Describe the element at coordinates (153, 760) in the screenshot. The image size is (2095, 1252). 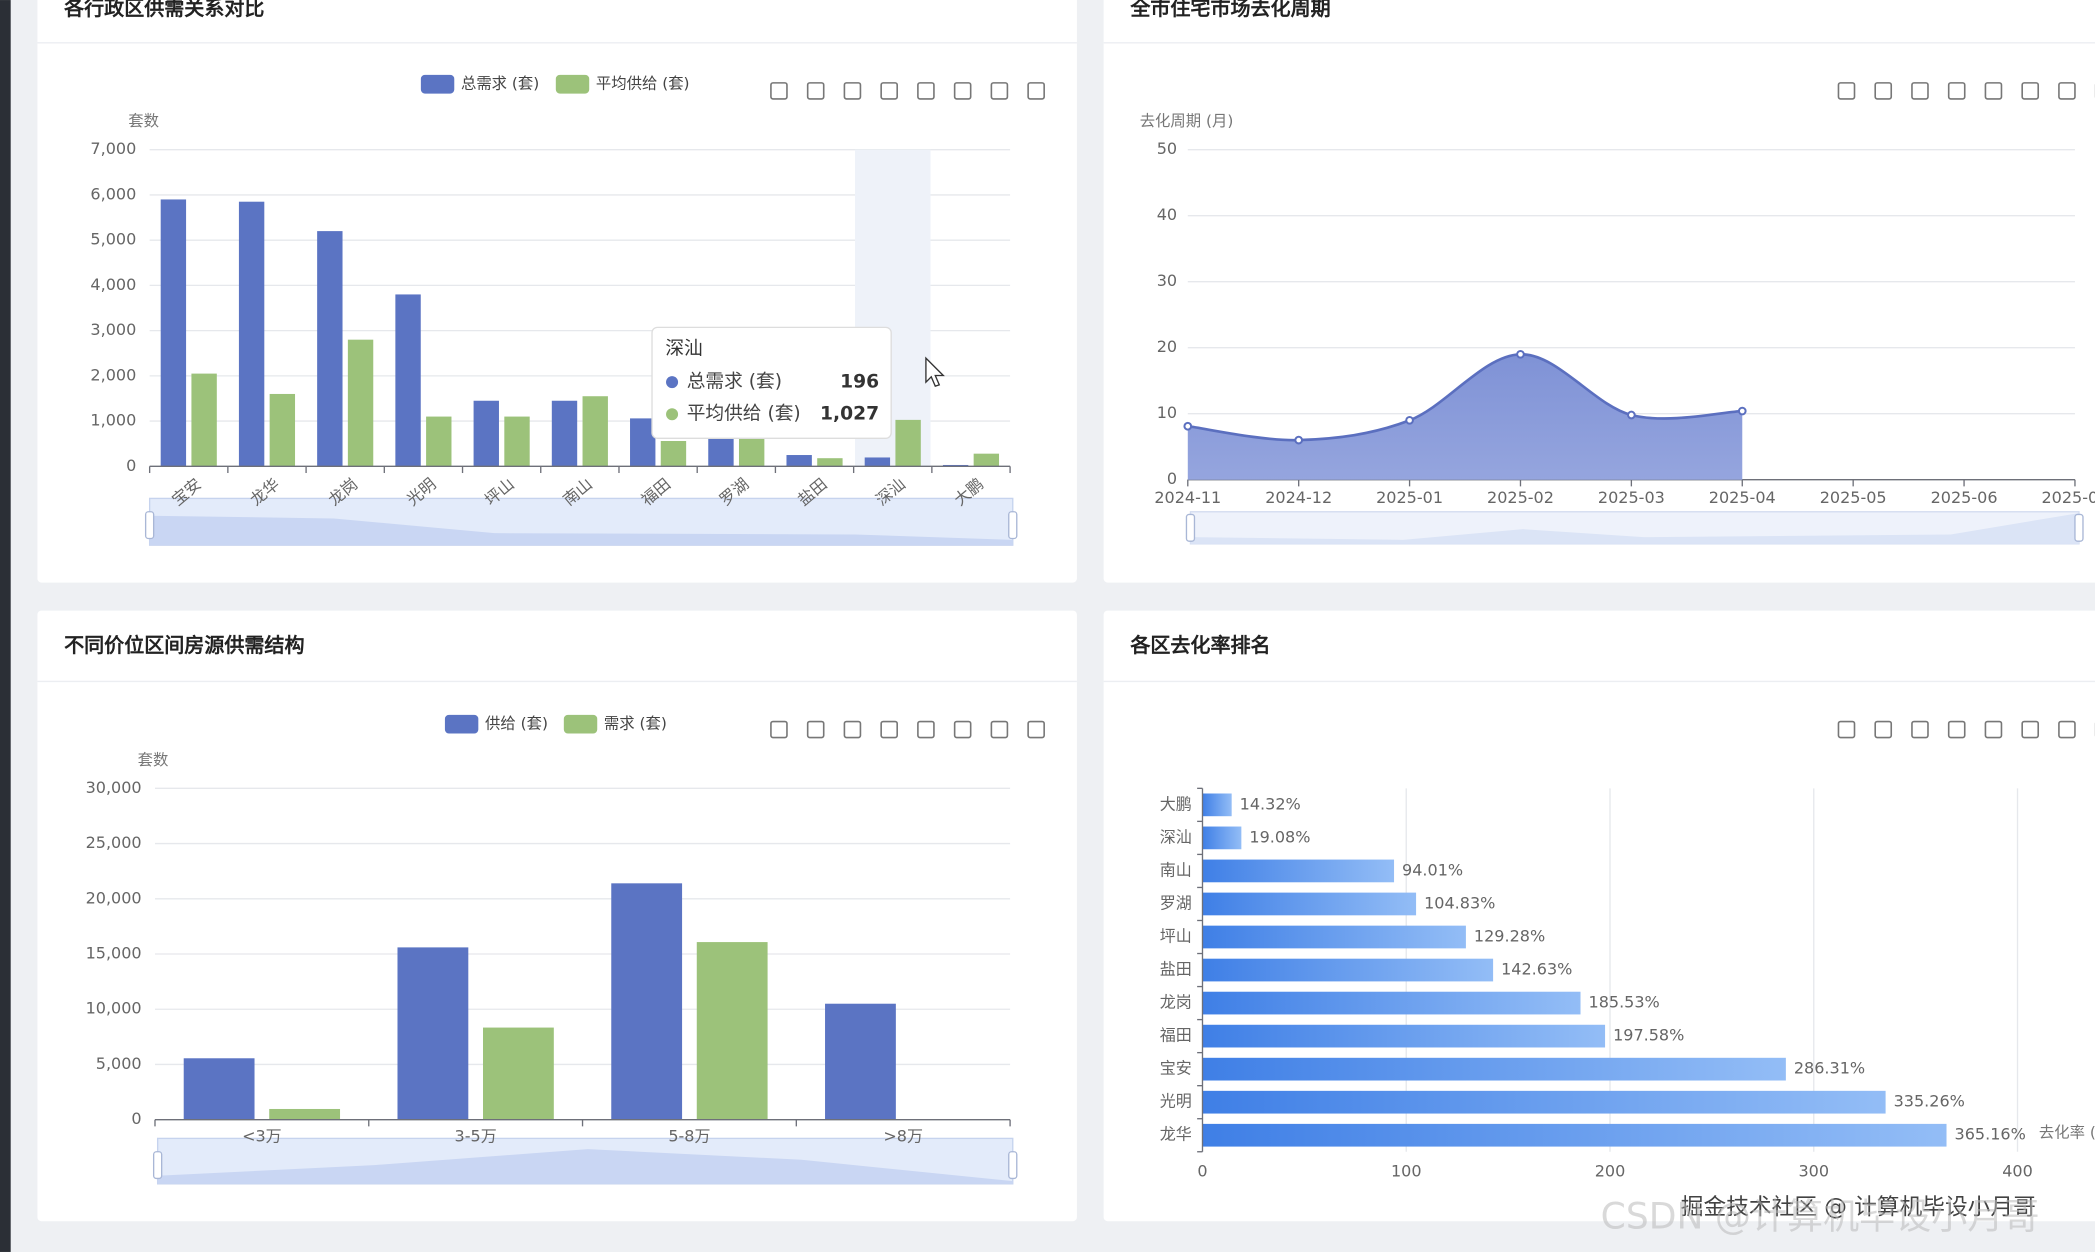
I see `axis-name: 套数` at that location.